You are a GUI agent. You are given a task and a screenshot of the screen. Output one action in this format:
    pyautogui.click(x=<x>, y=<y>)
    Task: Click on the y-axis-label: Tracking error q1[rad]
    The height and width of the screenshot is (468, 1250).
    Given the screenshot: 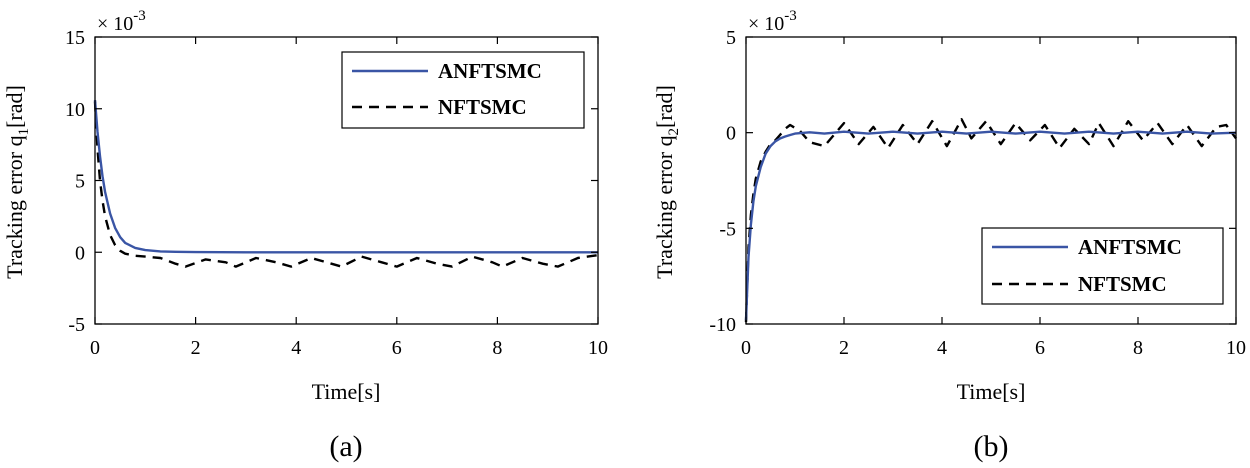 What is the action you would take?
    pyautogui.click(x=17, y=182)
    